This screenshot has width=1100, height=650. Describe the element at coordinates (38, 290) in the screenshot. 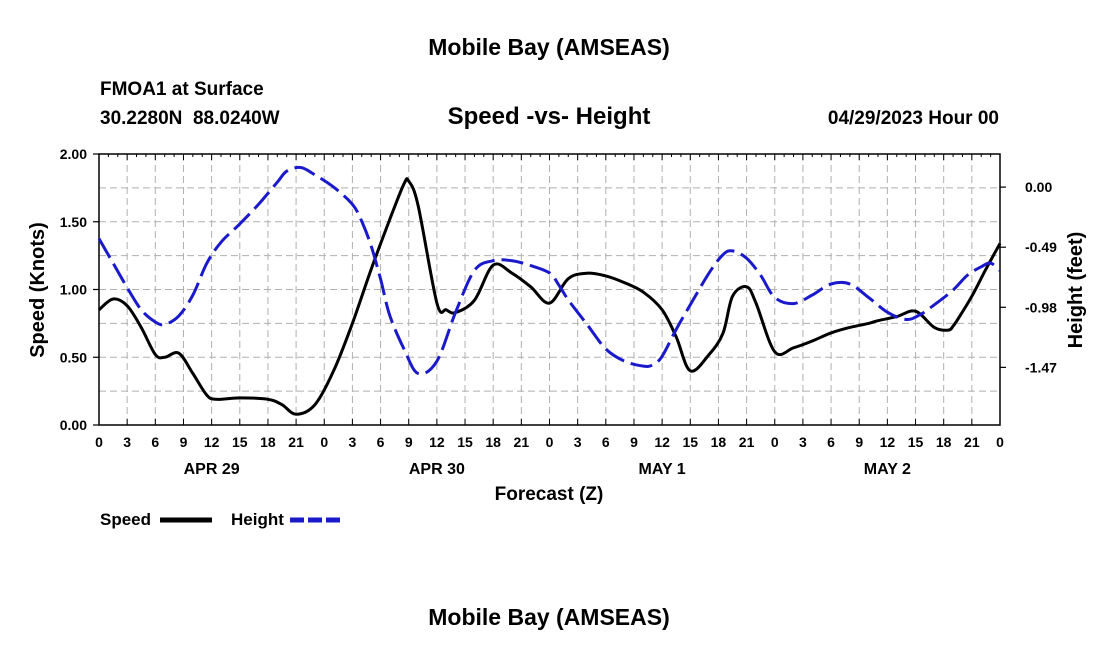

I see `y-axis-label: Speed (Knots)` at that location.